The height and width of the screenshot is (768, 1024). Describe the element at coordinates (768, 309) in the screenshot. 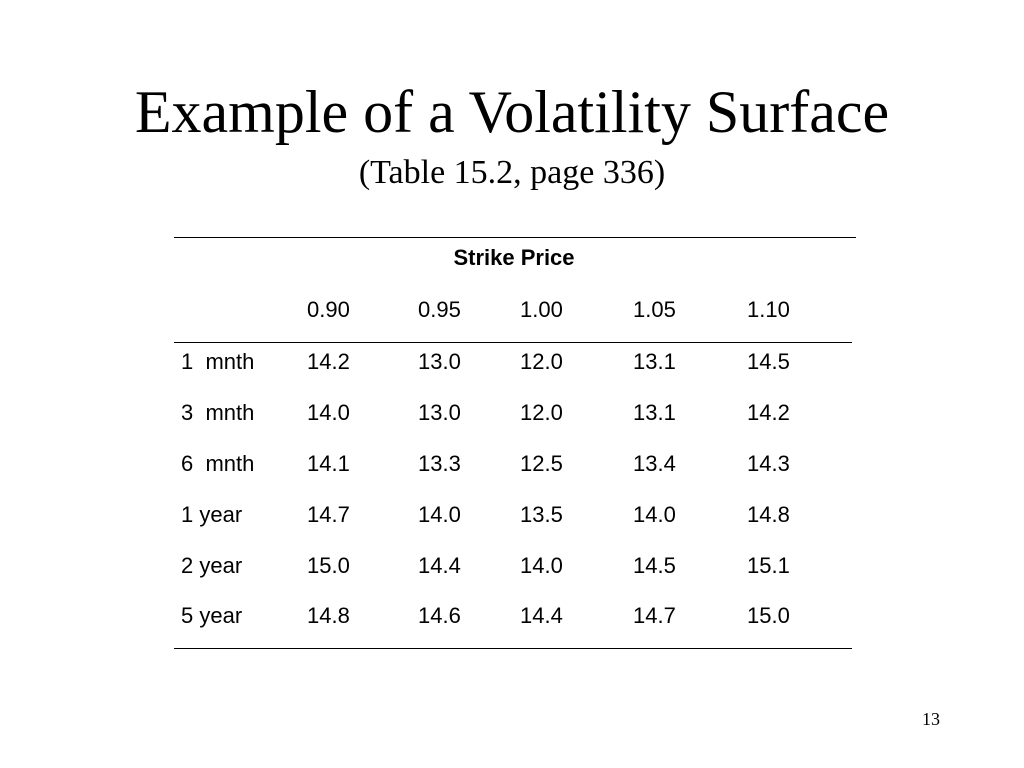

I see `strike-column-header: 1.10` at that location.